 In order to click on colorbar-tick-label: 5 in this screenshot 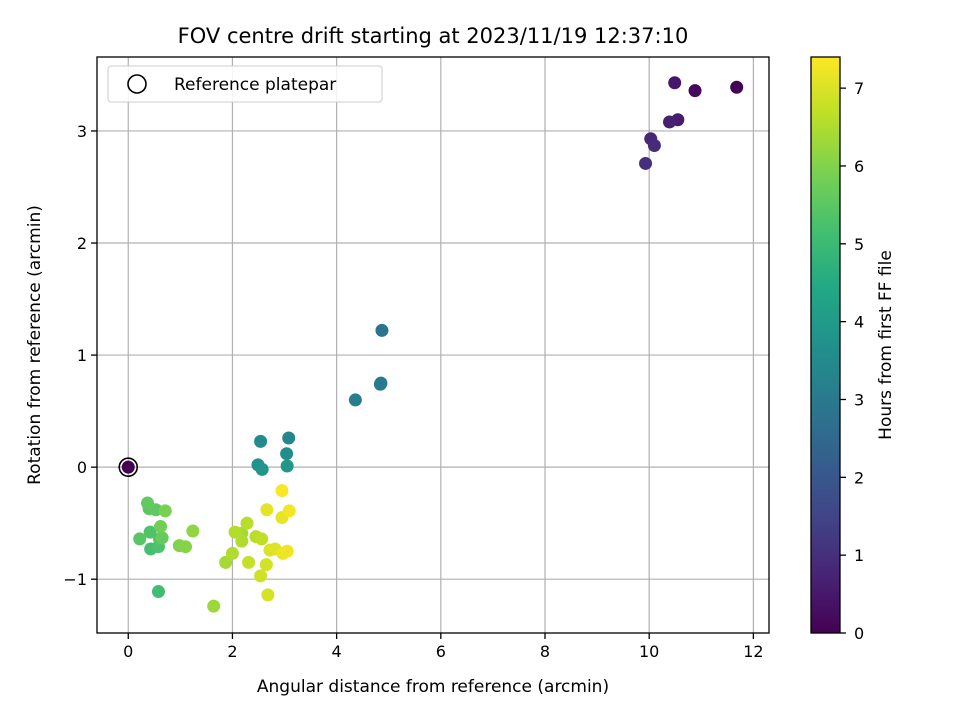, I will do `click(859, 244)`.